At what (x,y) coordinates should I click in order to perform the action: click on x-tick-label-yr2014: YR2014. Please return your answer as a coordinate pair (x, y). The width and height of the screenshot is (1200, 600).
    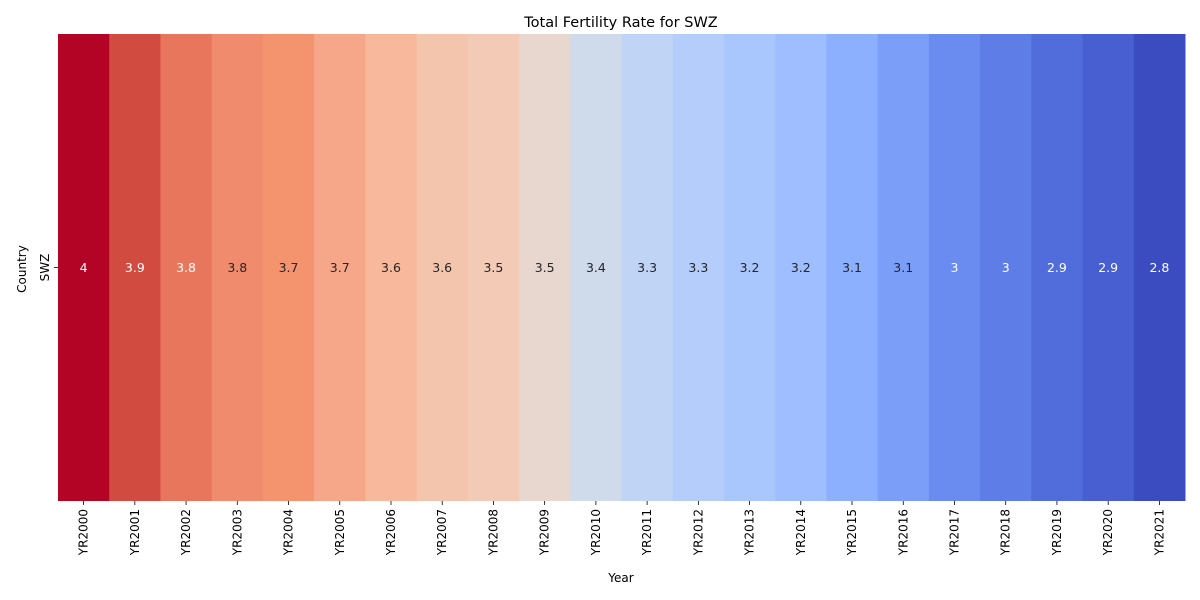
    Looking at the image, I should click on (801, 532).